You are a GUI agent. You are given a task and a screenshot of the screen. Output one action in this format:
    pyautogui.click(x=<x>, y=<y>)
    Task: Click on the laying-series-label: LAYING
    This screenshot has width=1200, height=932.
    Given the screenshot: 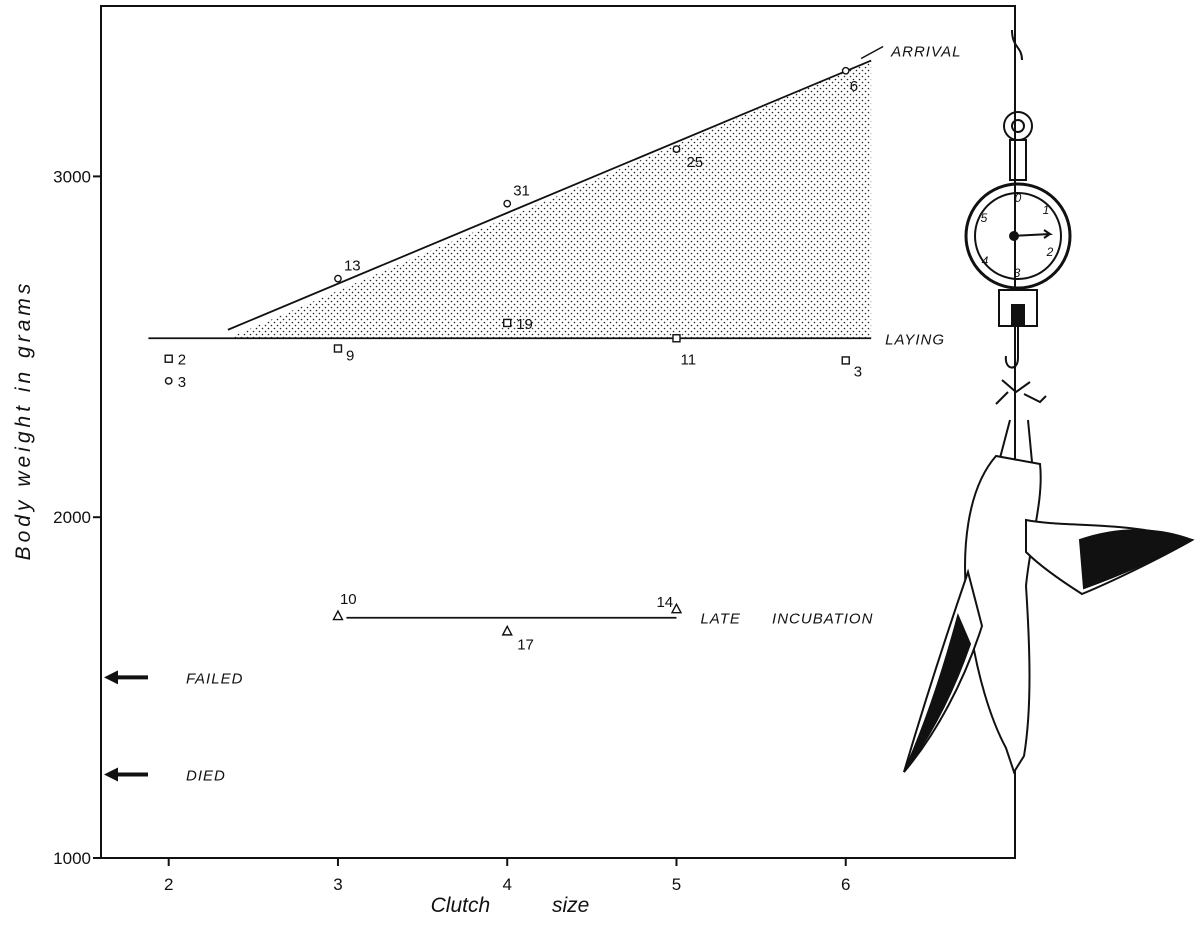 What is the action you would take?
    pyautogui.click(x=915, y=339)
    